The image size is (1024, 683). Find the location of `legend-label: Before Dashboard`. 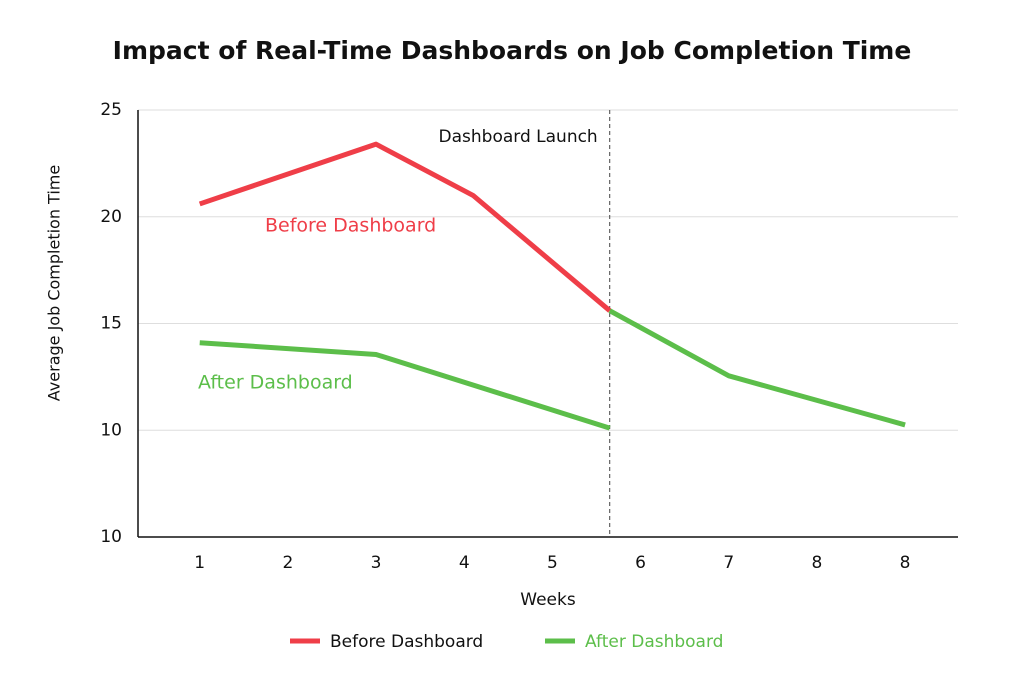

legend-label: Before Dashboard is located at coordinates (406, 642).